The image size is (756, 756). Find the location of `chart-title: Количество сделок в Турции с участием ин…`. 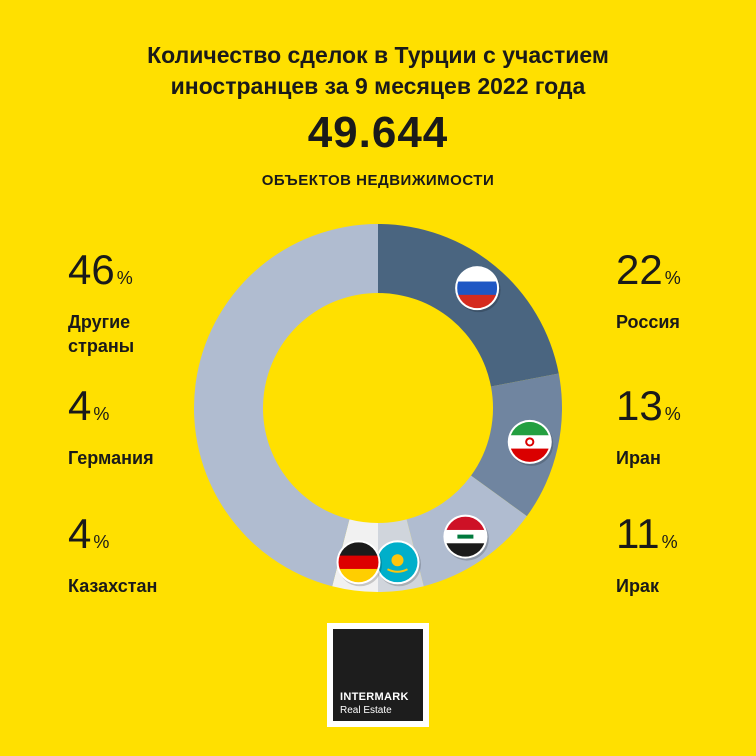

chart-title: Количество сделок в Турции с участием ин… is located at coordinates (378, 71).